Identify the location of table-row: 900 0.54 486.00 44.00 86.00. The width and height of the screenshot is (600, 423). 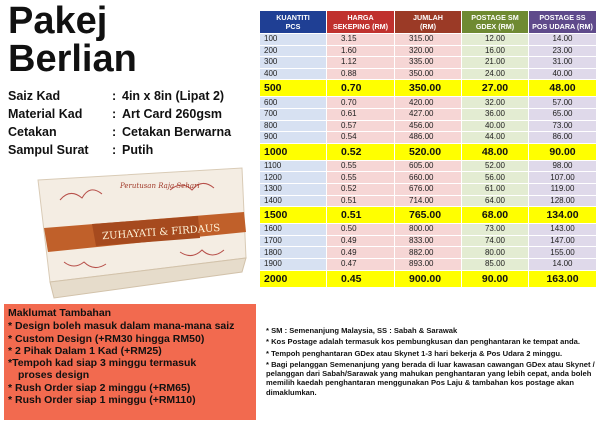
(428, 137).